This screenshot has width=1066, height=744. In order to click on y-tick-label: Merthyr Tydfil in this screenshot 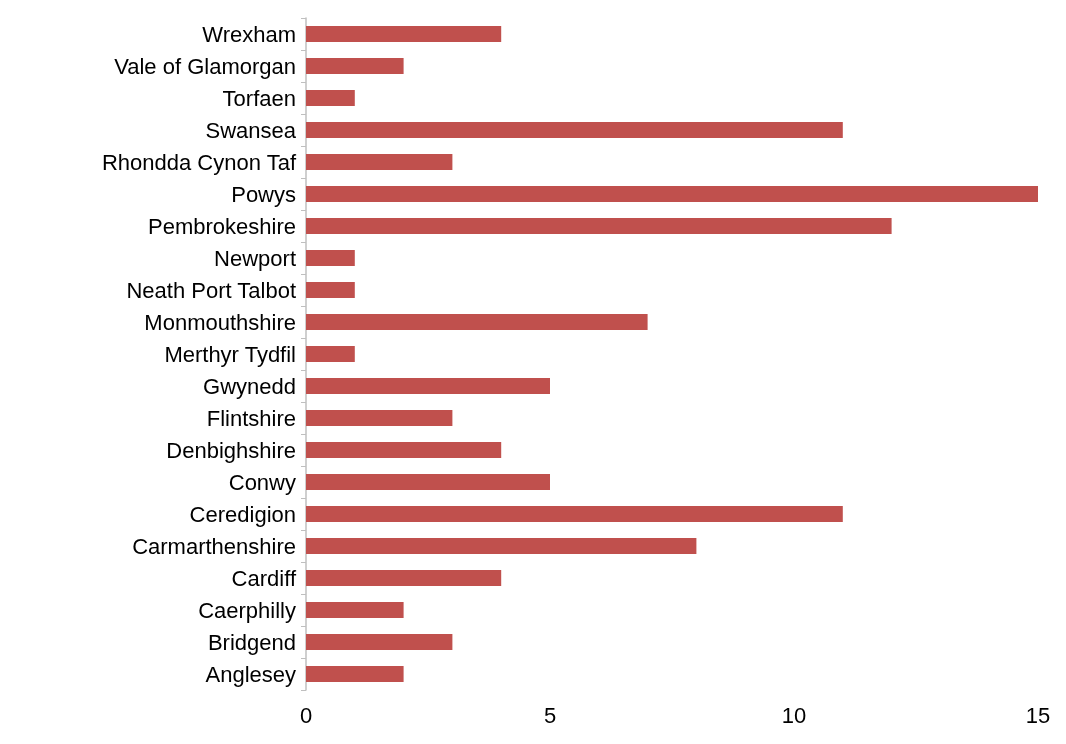, I will do `click(230, 354)`.